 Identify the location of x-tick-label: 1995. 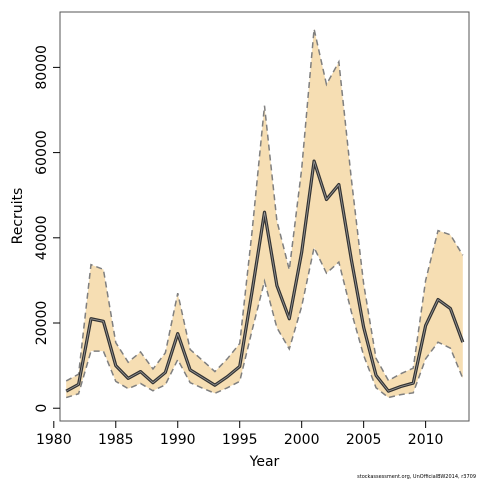
(240, 440).